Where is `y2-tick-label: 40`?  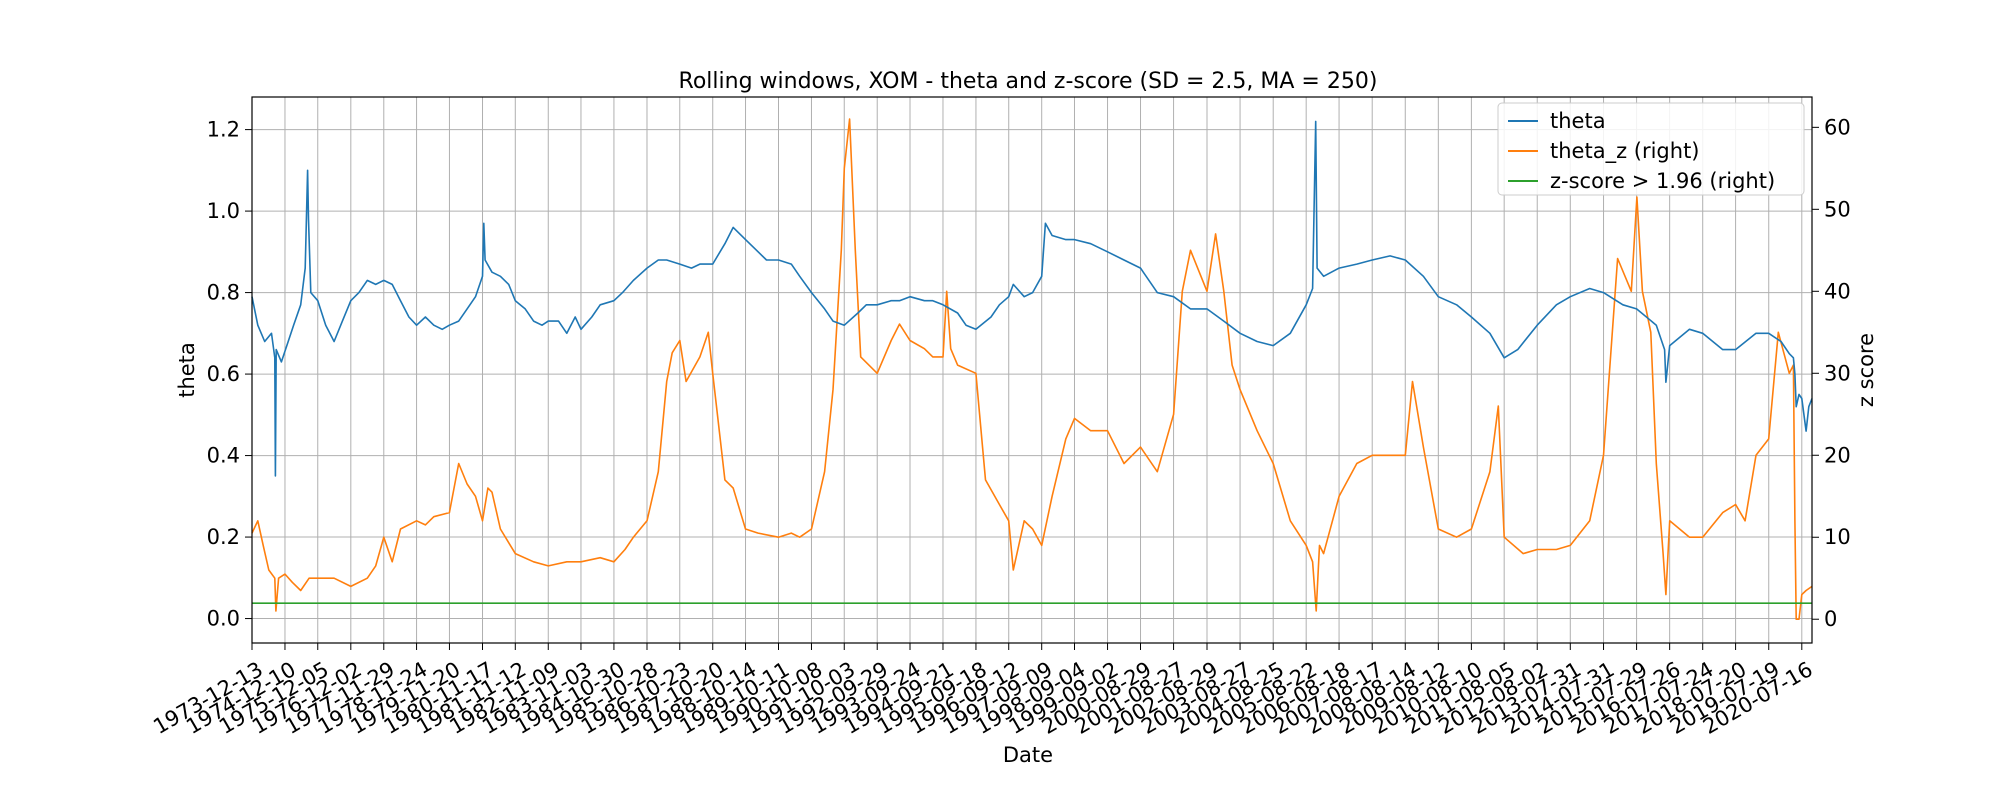 y2-tick-label: 40 is located at coordinates (1837, 291).